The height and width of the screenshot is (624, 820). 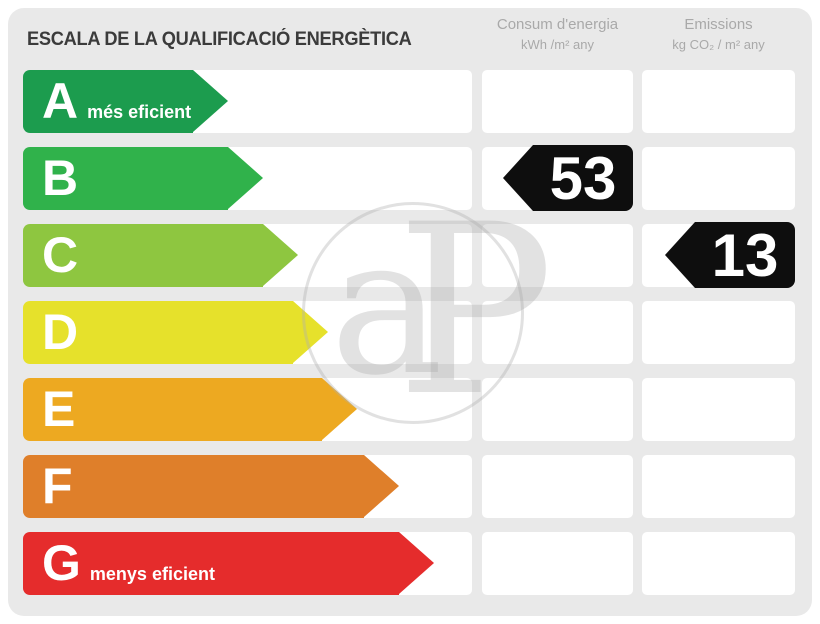 What do you see at coordinates (60, 101) in the screenshot?
I see `rating-letter: A` at bounding box center [60, 101].